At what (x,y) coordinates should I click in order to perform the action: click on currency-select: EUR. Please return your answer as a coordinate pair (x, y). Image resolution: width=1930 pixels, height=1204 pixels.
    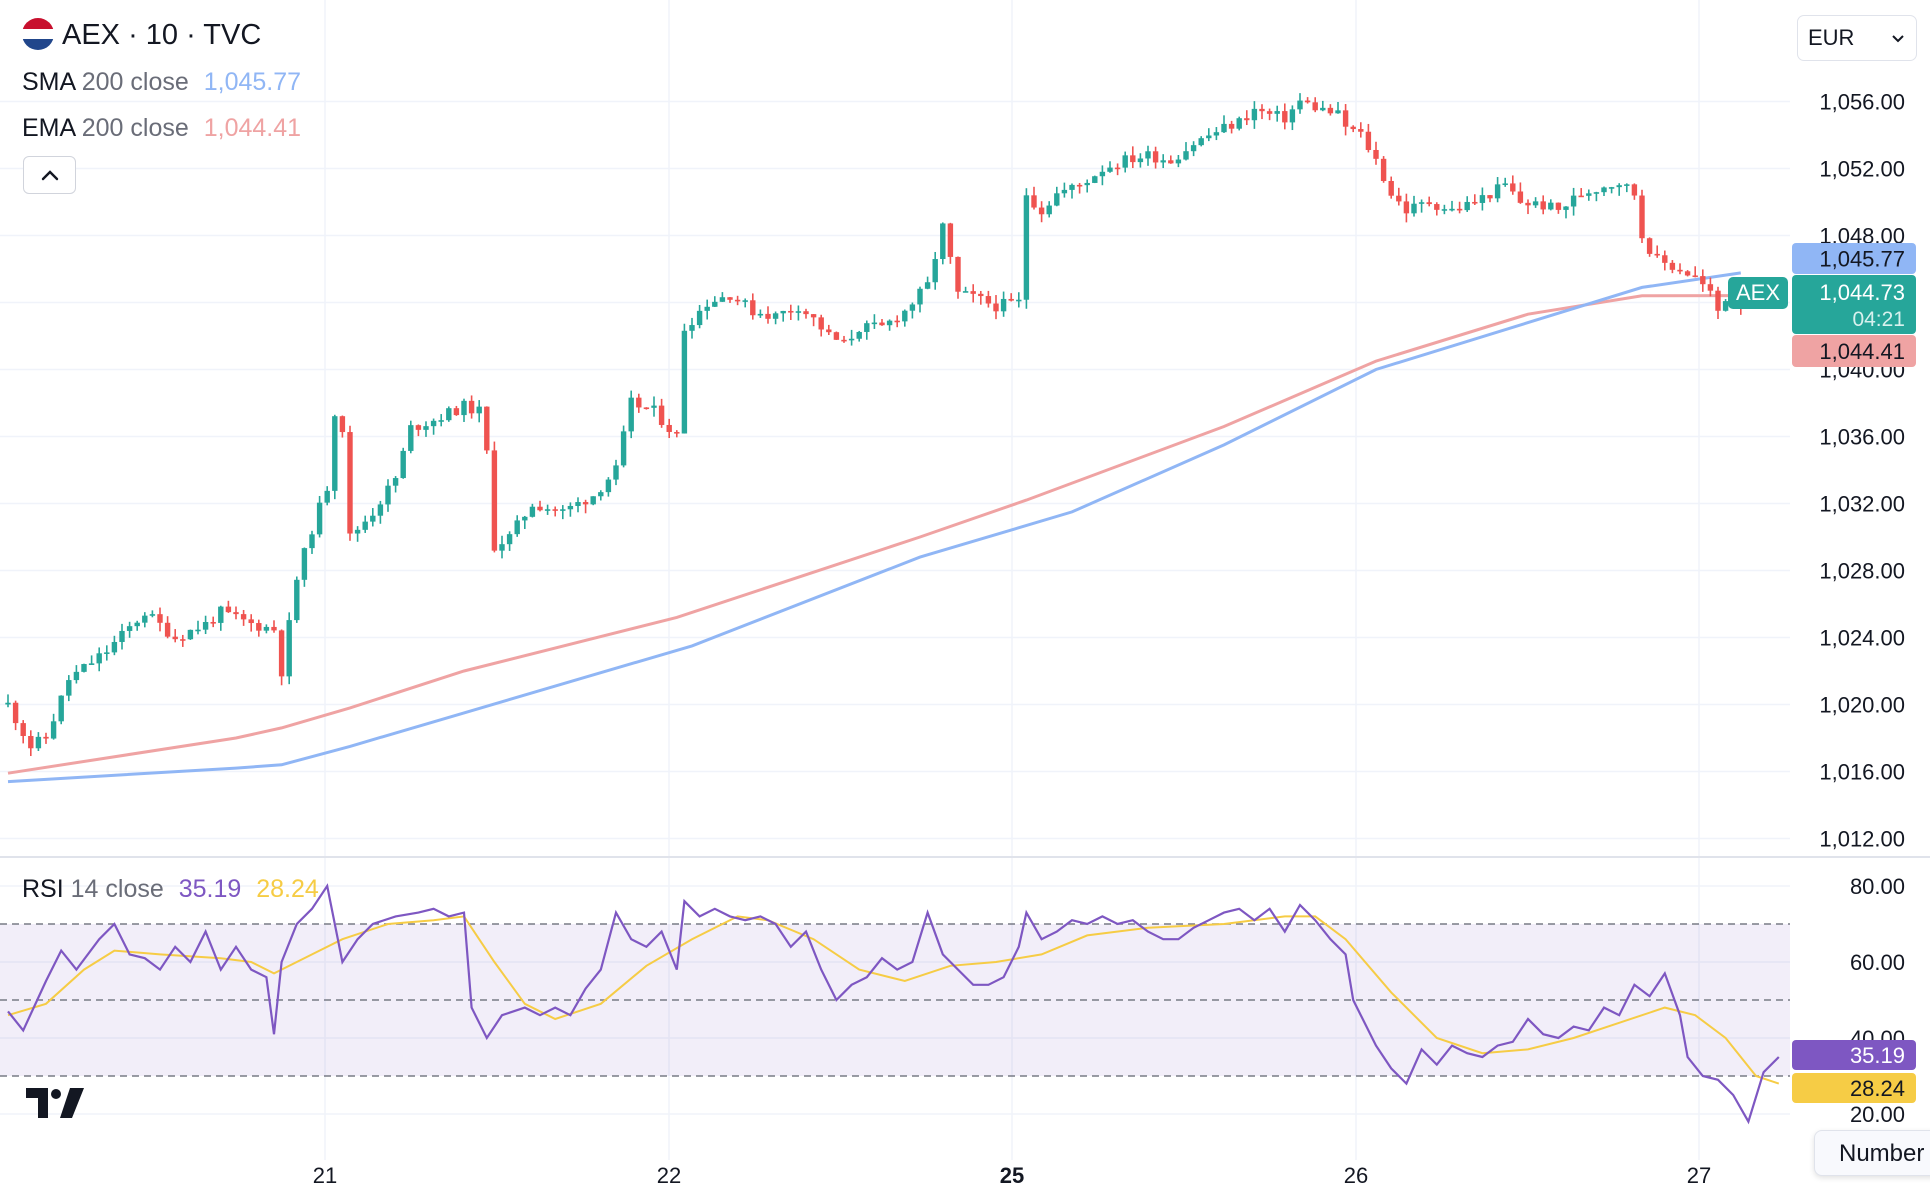
    Looking at the image, I should click on (1857, 38).